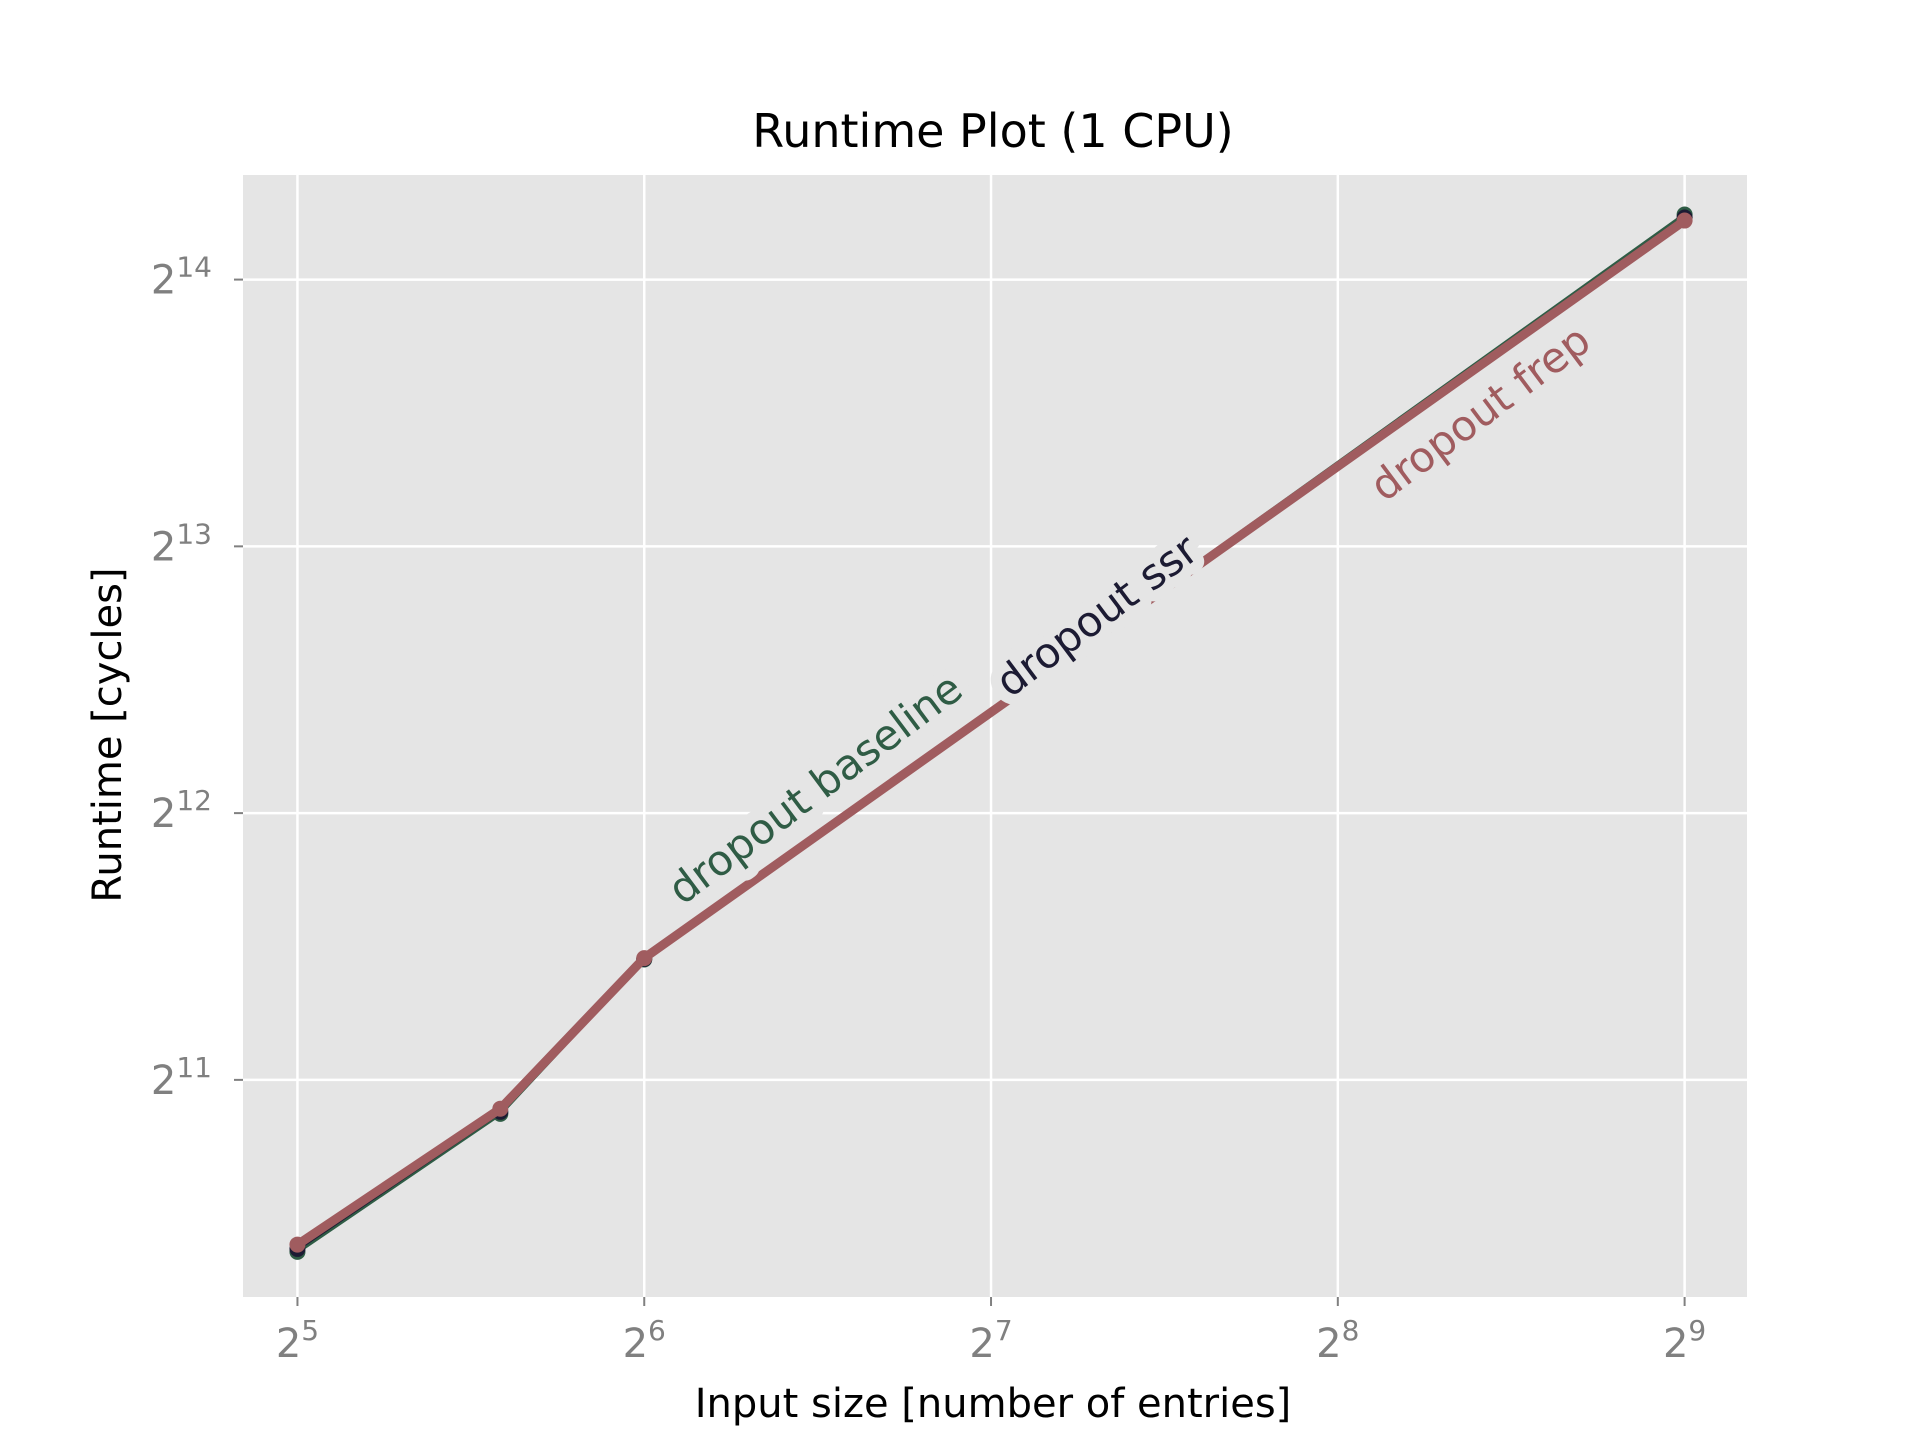 This screenshot has width=1920, height=1440. What do you see at coordinates (108, 734) in the screenshot?
I see `y-axis-label: Runtime [cycles]` at bounding box center [108, 734].